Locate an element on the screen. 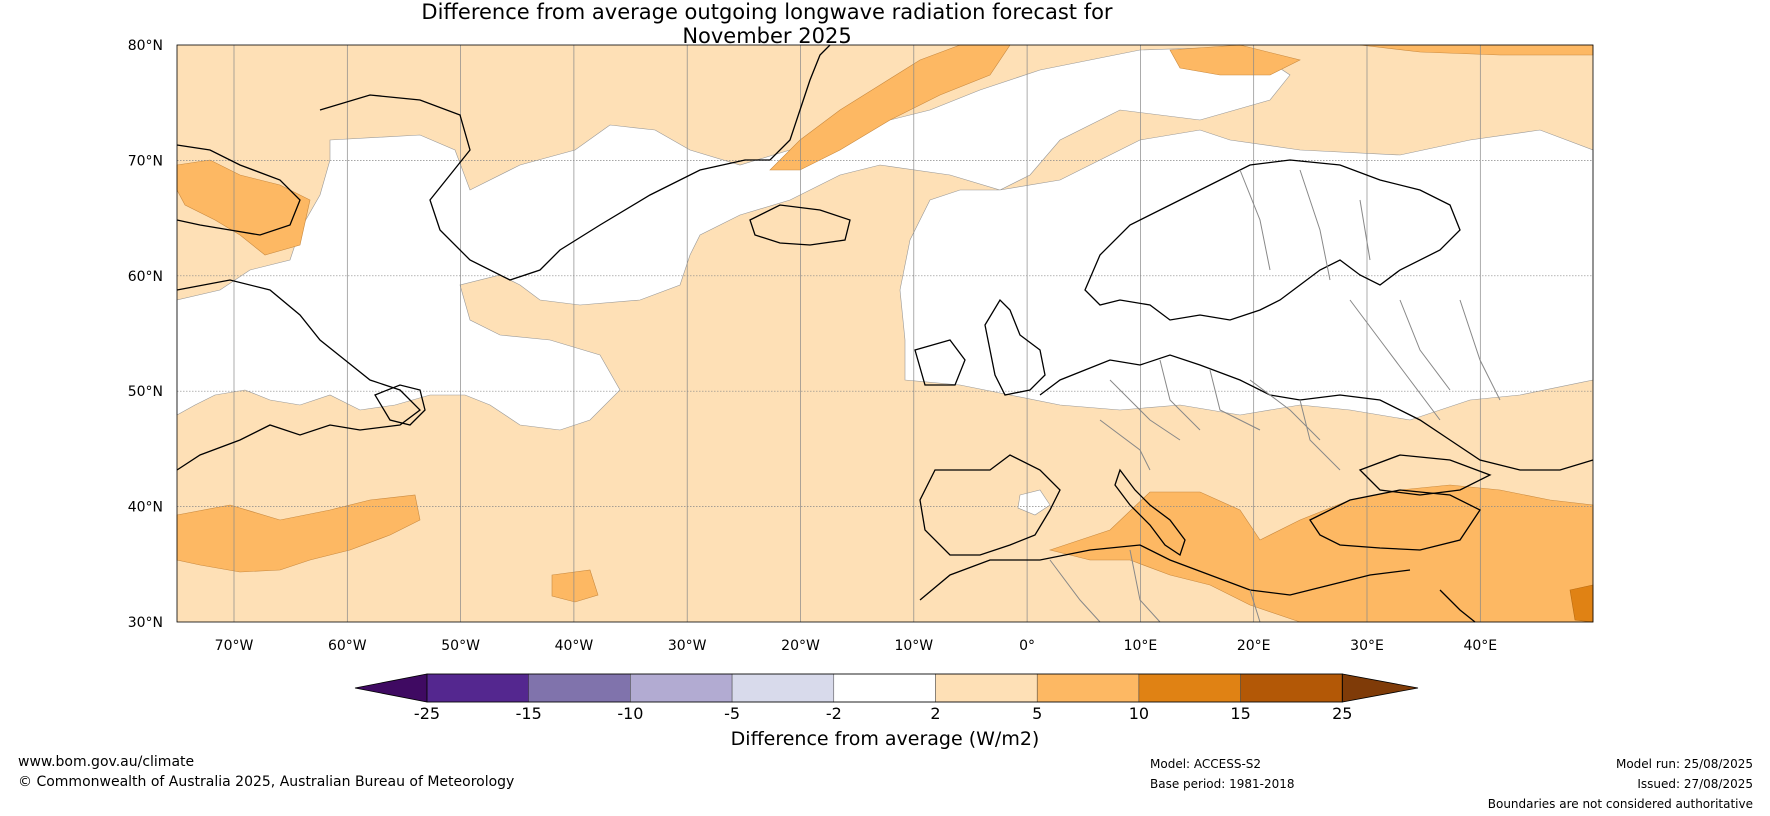 The width and height of the screenshot is (1770, 816). longitude-label: 30°W is located at coordinates (687, 646).